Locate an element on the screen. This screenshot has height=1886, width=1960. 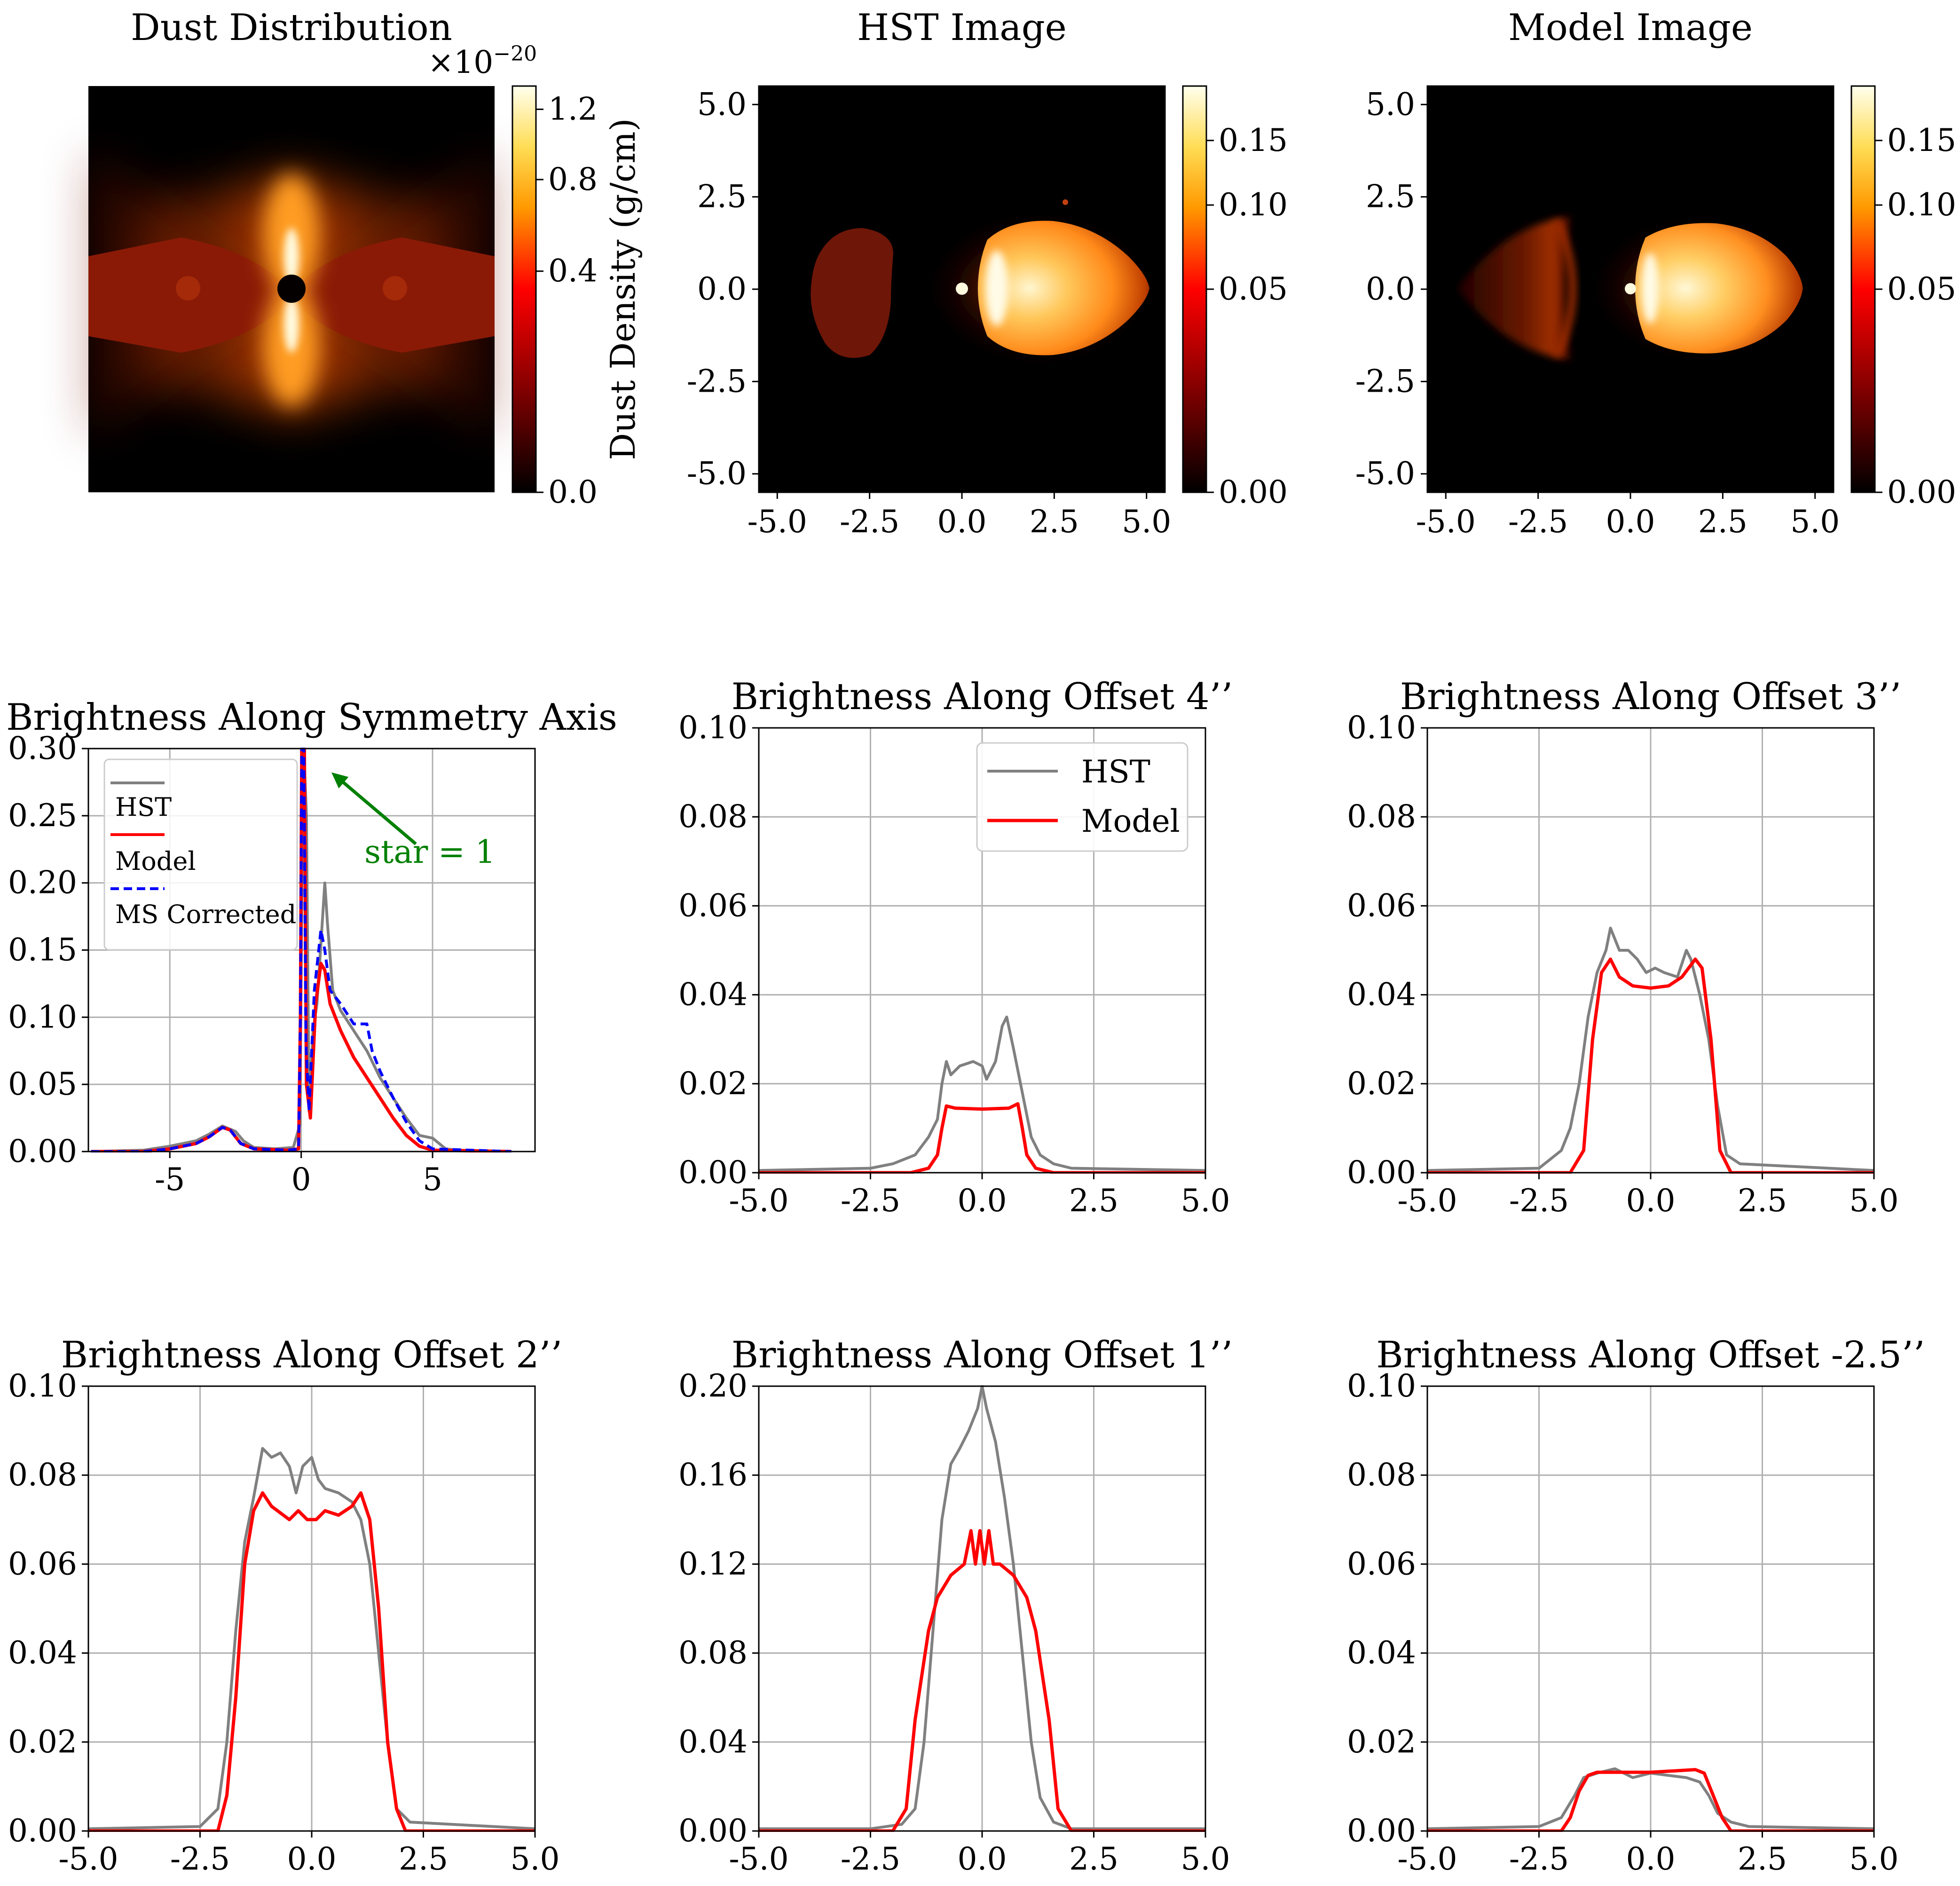
hst-xtick-label: 0.0 is located at coordinates (962, 522).